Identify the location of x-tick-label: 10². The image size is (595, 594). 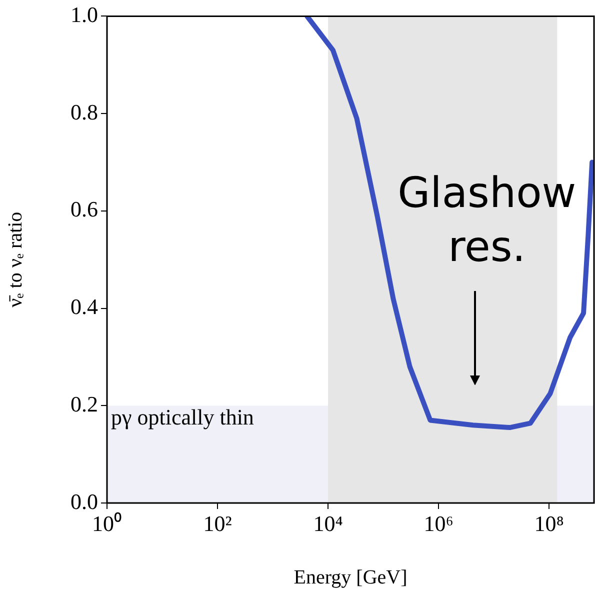
(217, 523).